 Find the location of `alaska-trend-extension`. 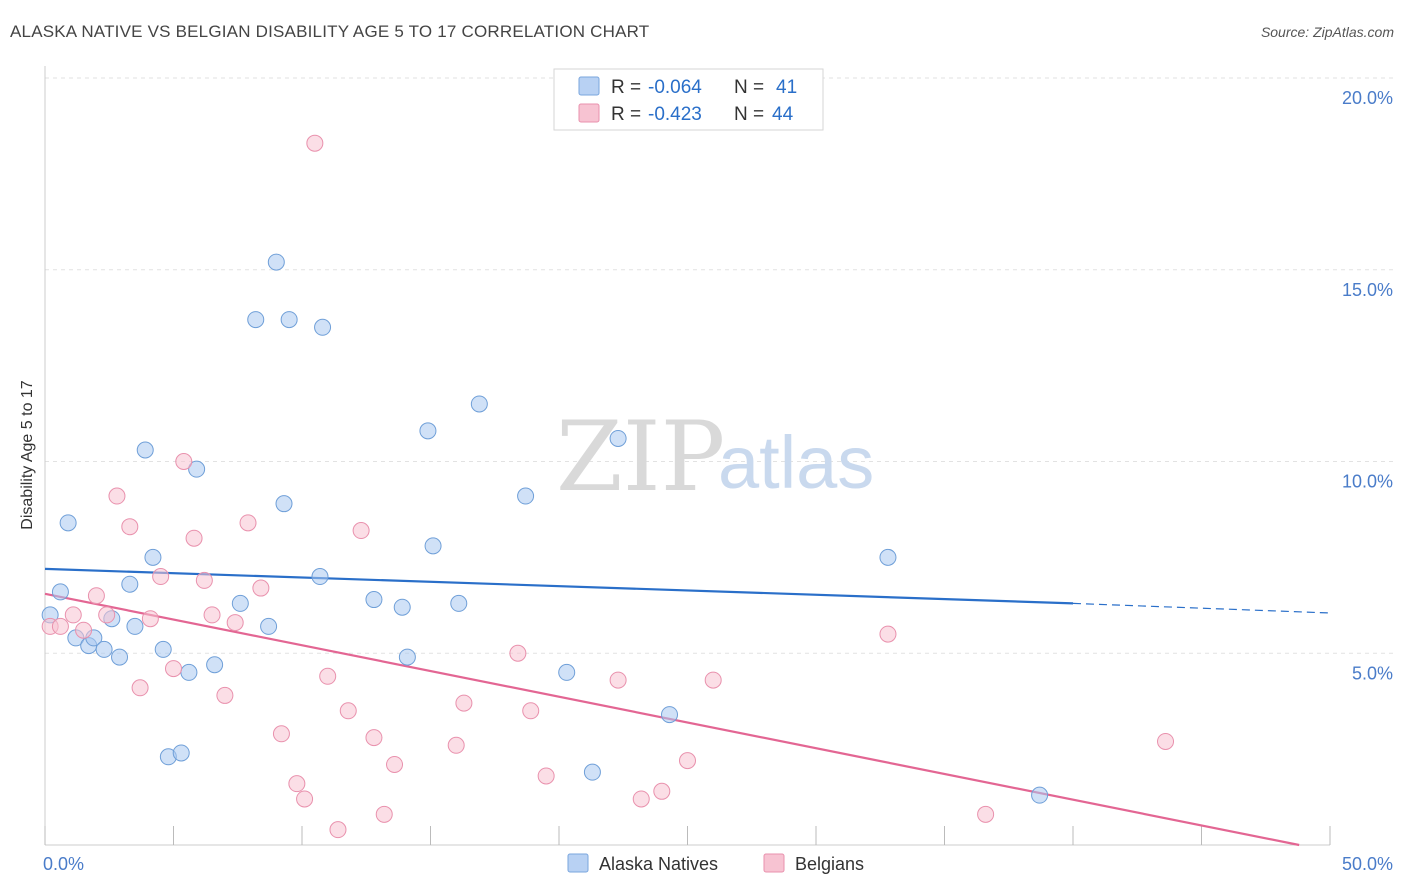

alaska-trend-extension is located at coordinates (1201, 608).